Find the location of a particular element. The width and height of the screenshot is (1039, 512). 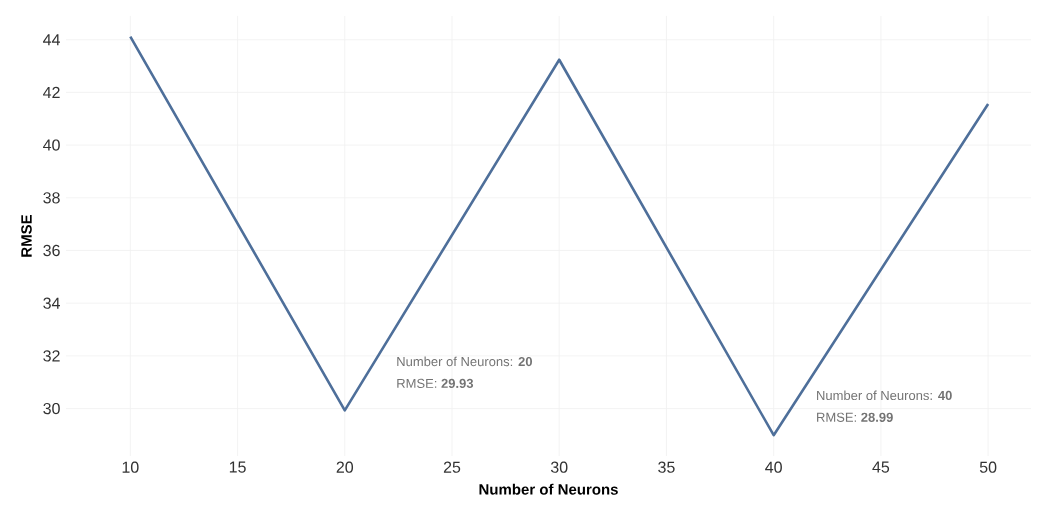

annotation: Number of Neurons: 40 is located at coordinates (884, 395).